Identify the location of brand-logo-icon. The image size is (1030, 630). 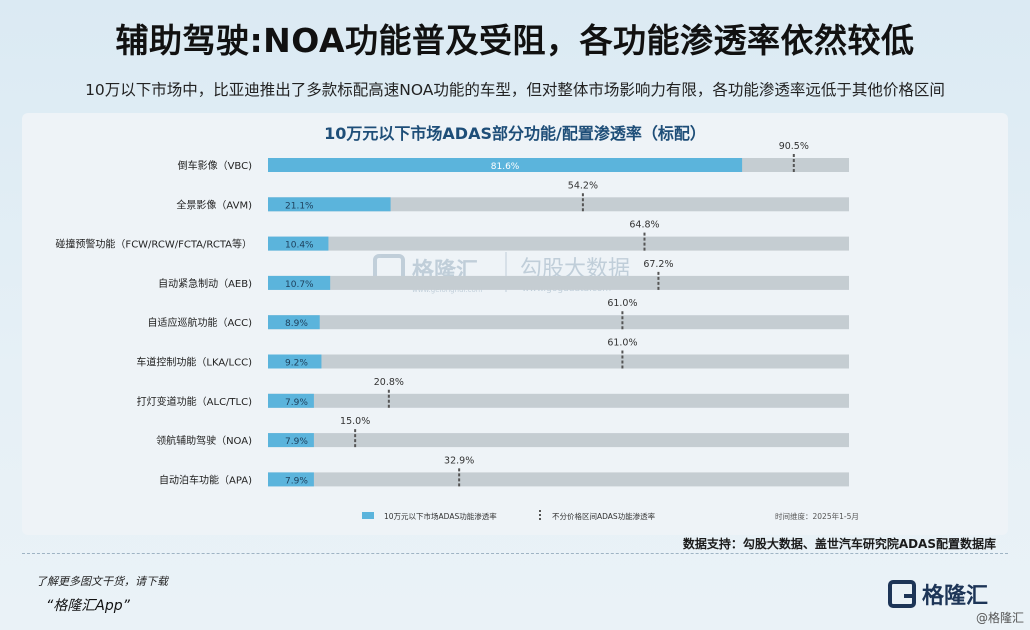
(901, 594).